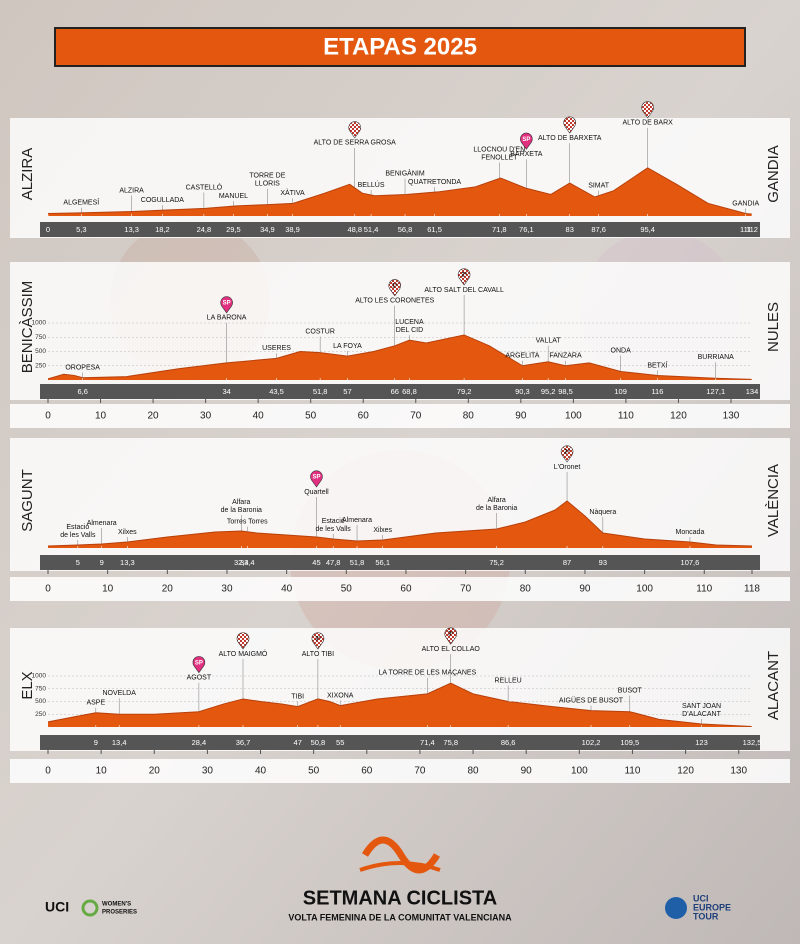  What do you see at coordinates (108, 589) in the screenshot?
I see `x-tick-label: 10` at bounding box center [108, 589].